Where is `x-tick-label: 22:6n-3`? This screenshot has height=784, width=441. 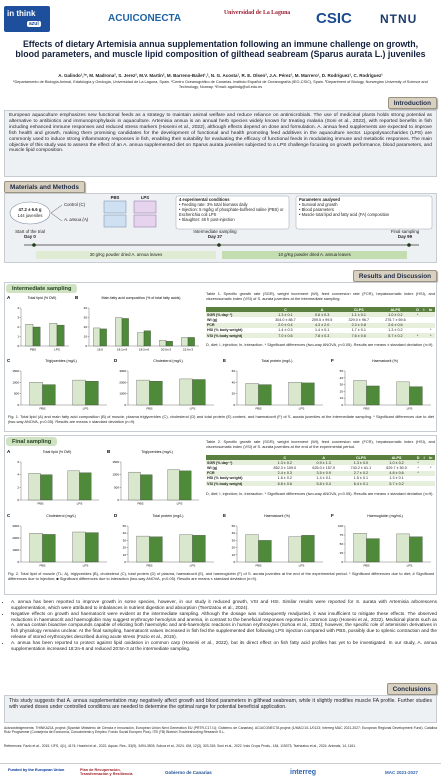 x-tick-label: 22:6n-3 is located at coordinates (188, 350).